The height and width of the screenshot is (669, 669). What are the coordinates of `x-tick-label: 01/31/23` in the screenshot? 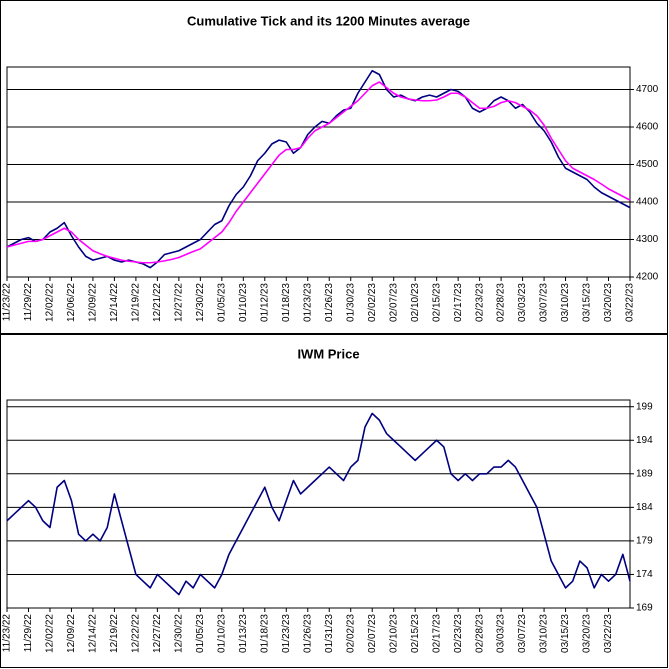 It's located at (329, 633).